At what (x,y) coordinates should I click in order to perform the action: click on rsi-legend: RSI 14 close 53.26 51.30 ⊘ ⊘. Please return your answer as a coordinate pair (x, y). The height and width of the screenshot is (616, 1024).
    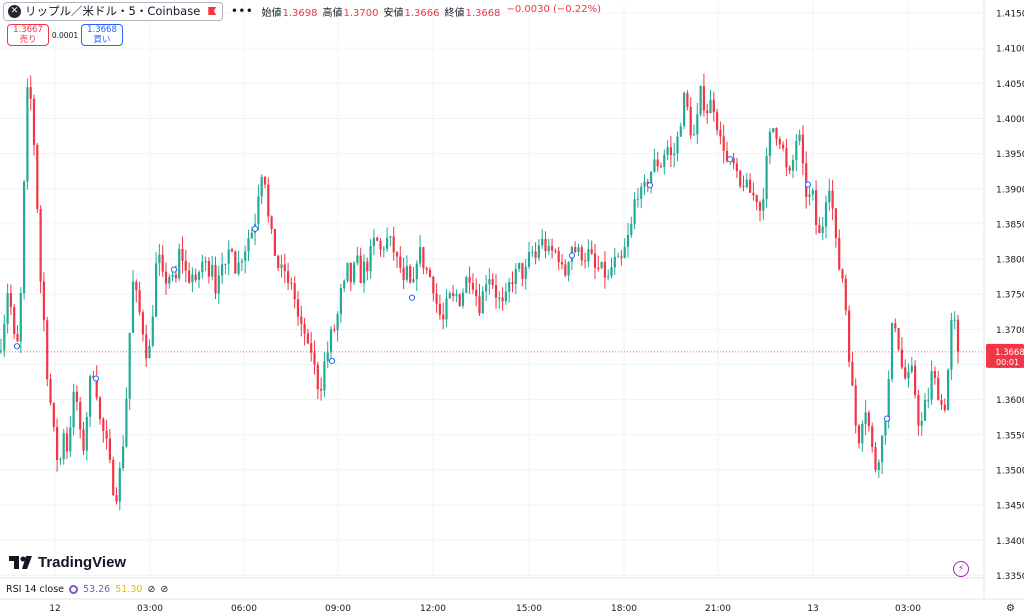
    Looking at the image, I should click on (87, 589).